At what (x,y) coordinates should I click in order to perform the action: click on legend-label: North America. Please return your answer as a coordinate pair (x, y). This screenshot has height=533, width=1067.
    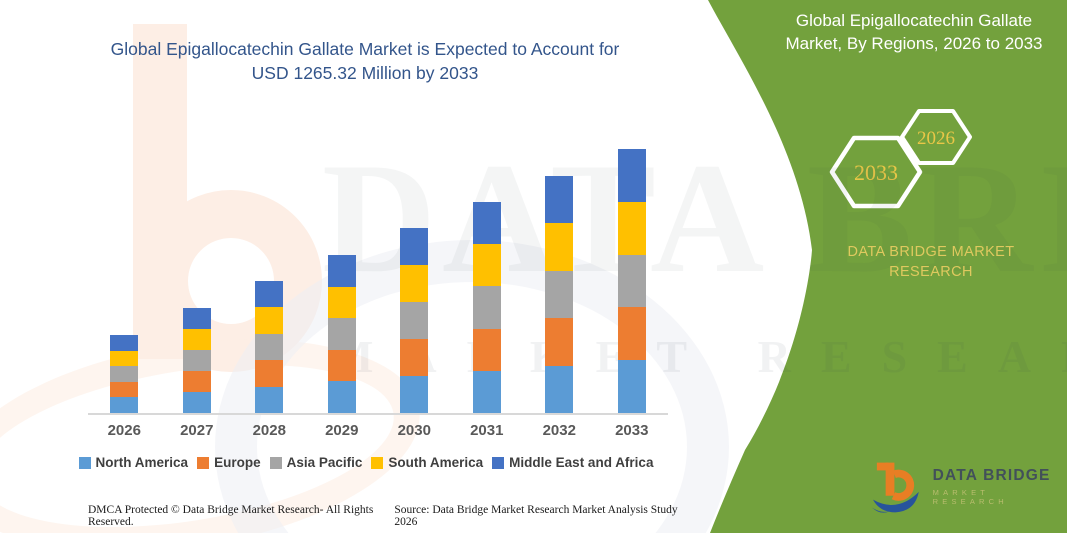
    Looking at the image, I should click on (142, 462).